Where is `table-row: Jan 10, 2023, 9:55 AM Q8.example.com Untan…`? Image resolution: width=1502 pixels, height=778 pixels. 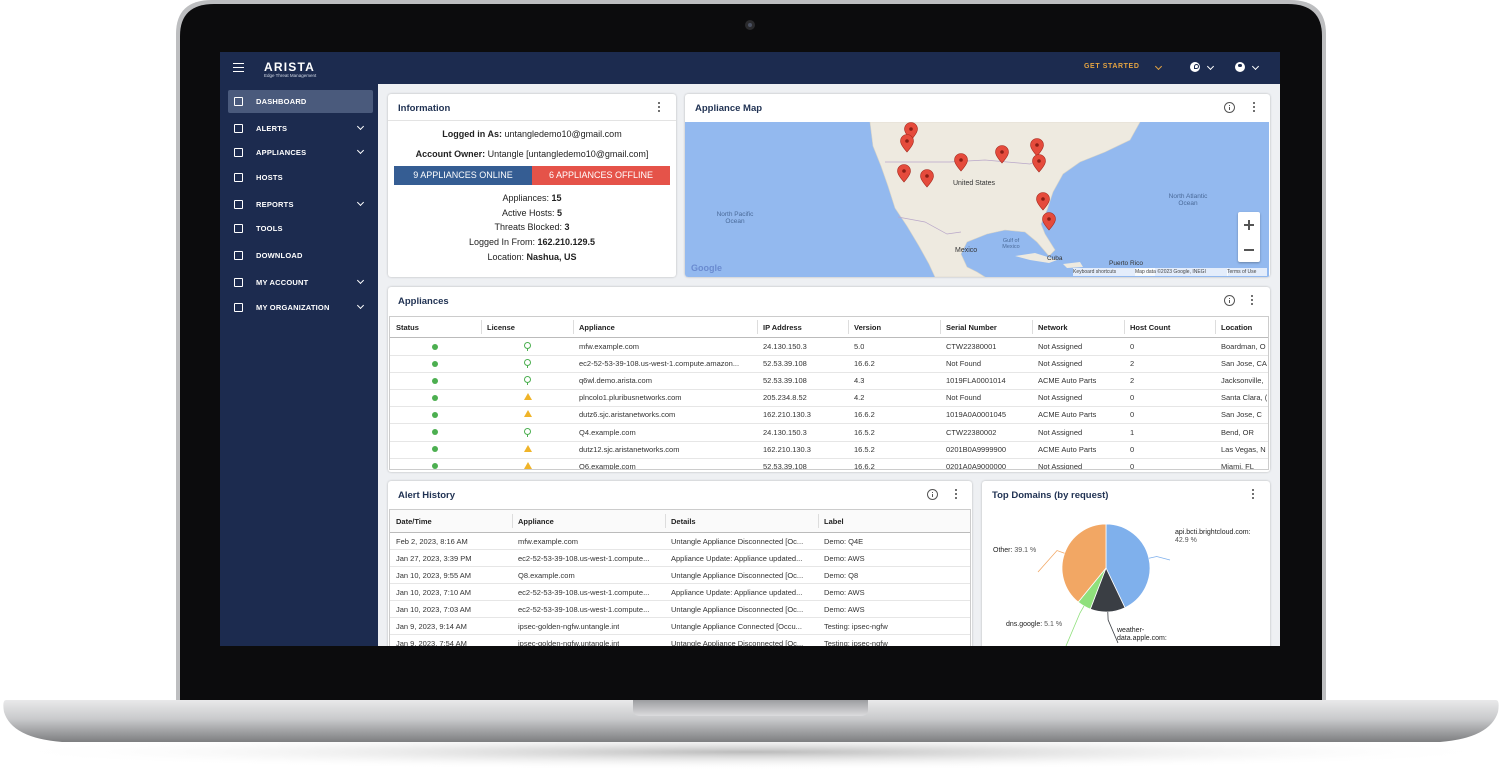 table-row: Jan 10, 2023, 9:55 AM Q8.example.com Untan… is located at coordinates (680, 575).